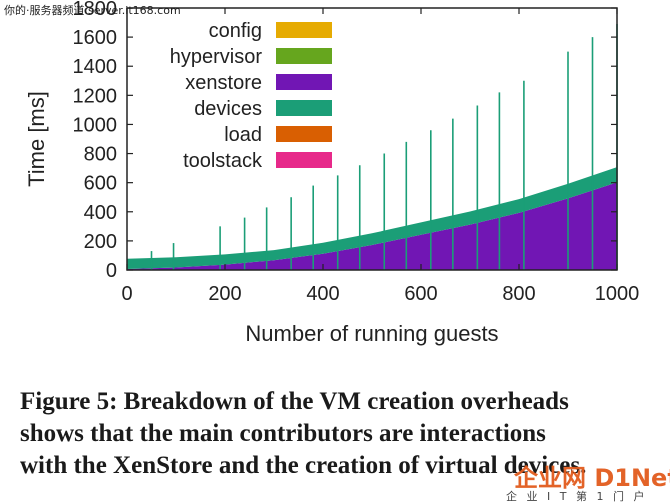 The image size is (670, 504). I want to click on y-tick-label: 800, so click(100, 155).